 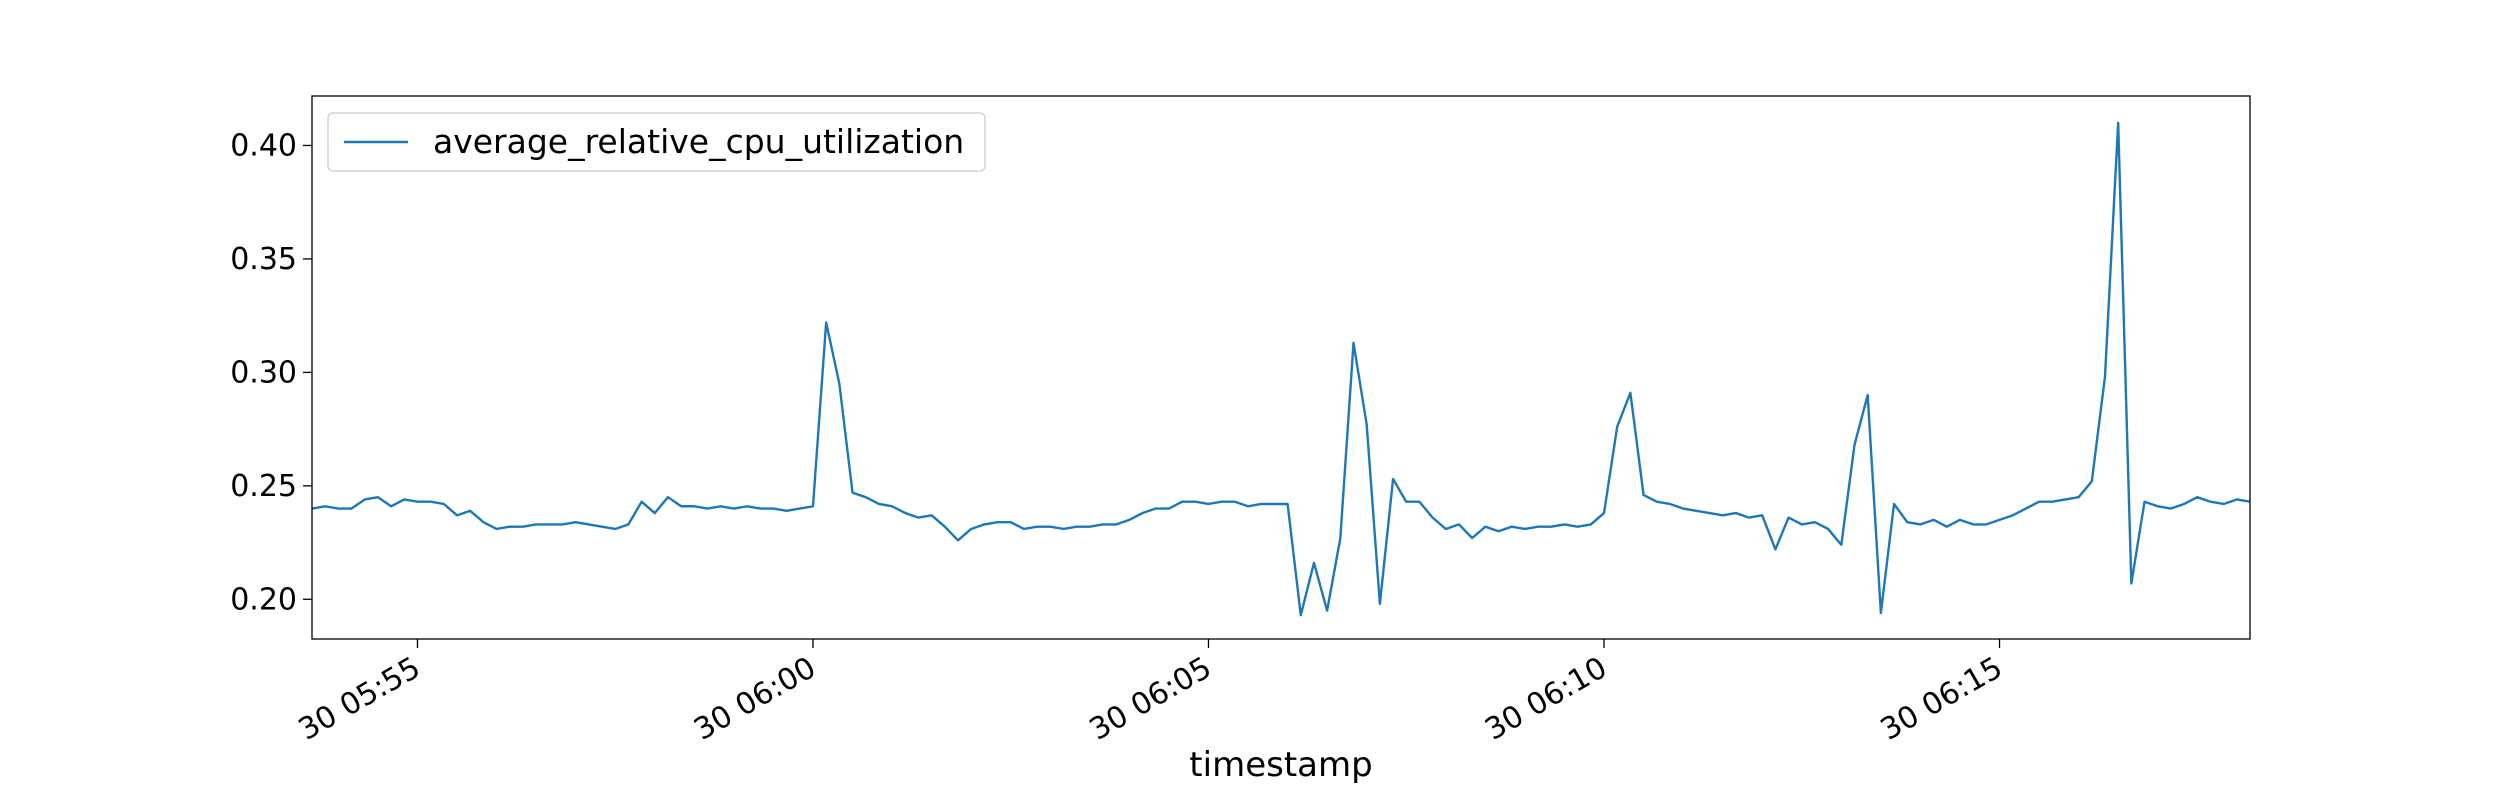 I want to click on legend: average_relative_cpu_utilization, so click(x=656, y=142).